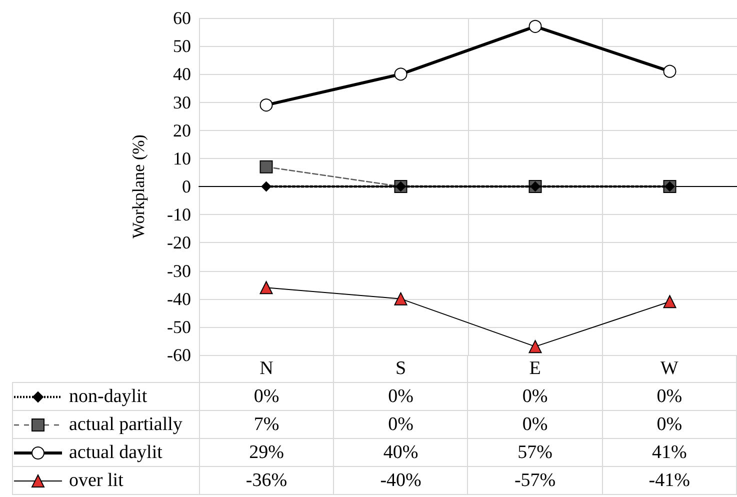  What do you see at coordinates (535, 480) in the screenshot?
I see `data-label: -57%` at bounding box center [535, 480].